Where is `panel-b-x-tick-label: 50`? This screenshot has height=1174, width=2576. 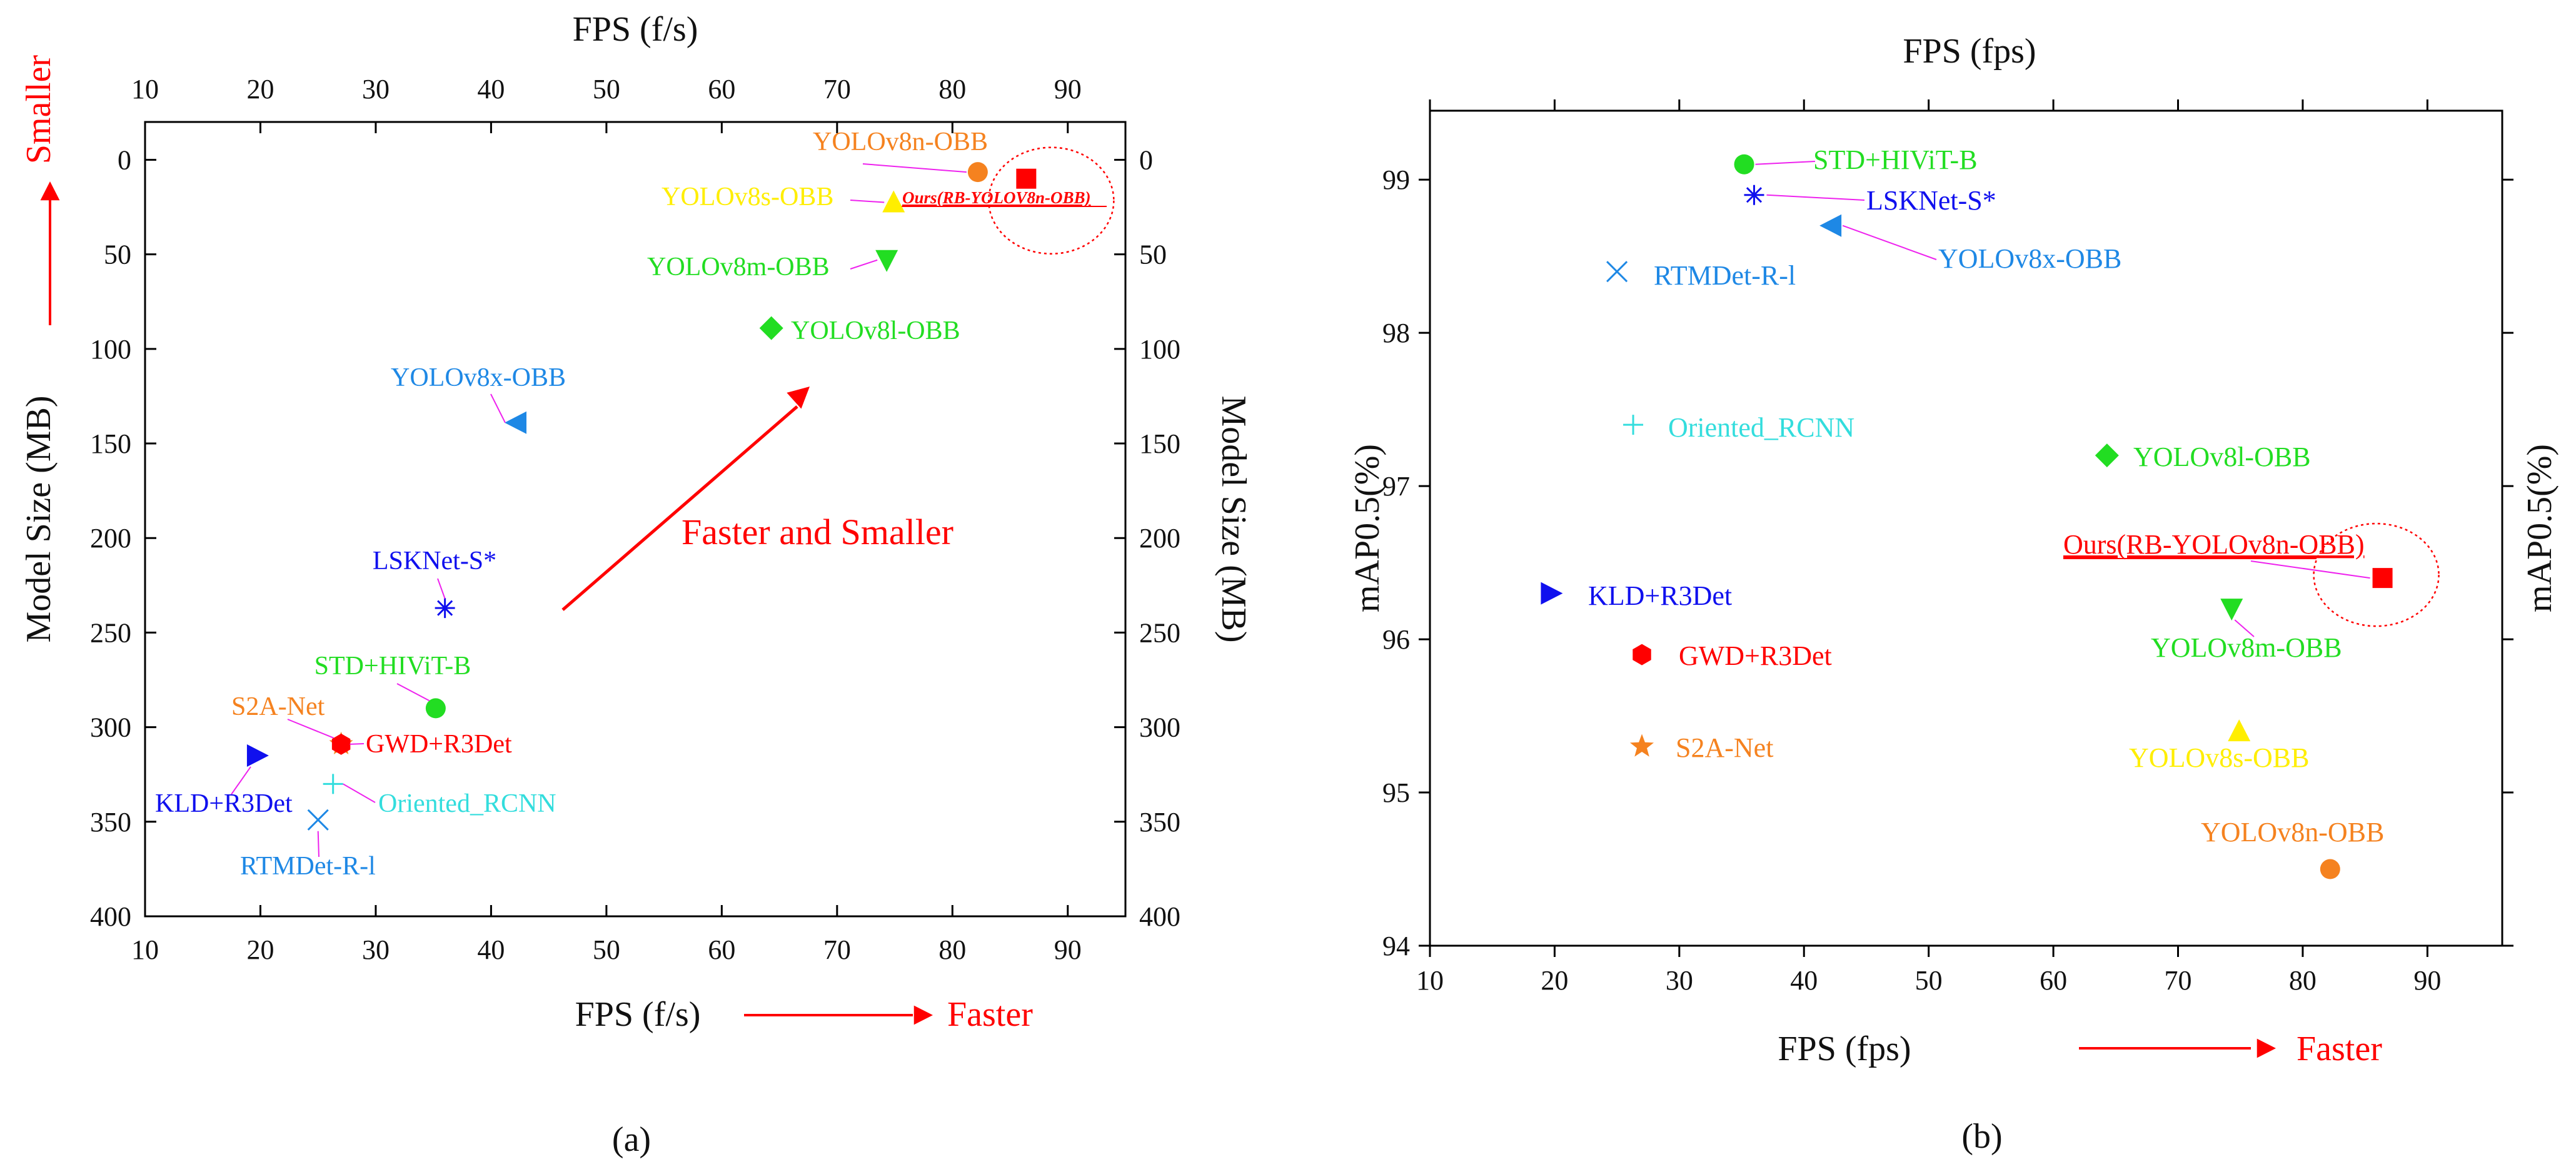 panel-b-x-tick-label: 50 is located at coordinates (1929, 981).